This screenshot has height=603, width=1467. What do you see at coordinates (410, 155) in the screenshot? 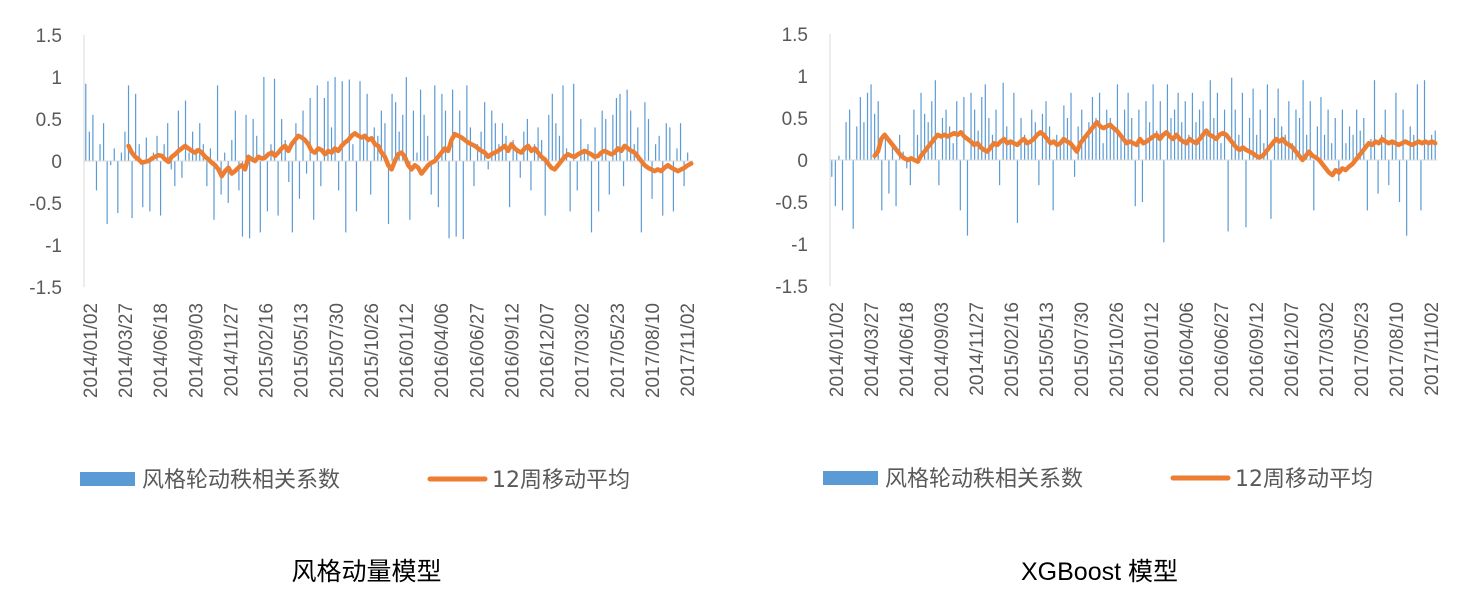
I see `moving-average-line` at bounding box center [410, 155].